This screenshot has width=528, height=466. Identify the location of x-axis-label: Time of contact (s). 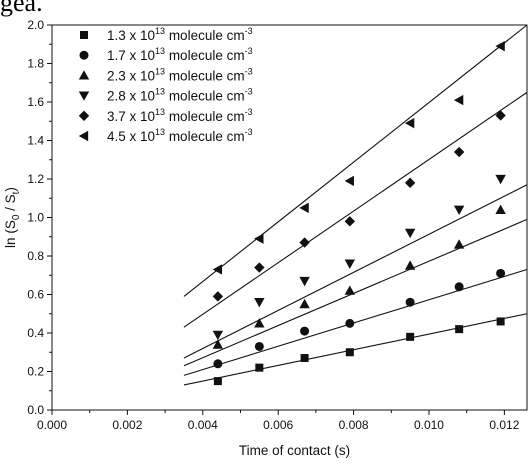
(294, 450).